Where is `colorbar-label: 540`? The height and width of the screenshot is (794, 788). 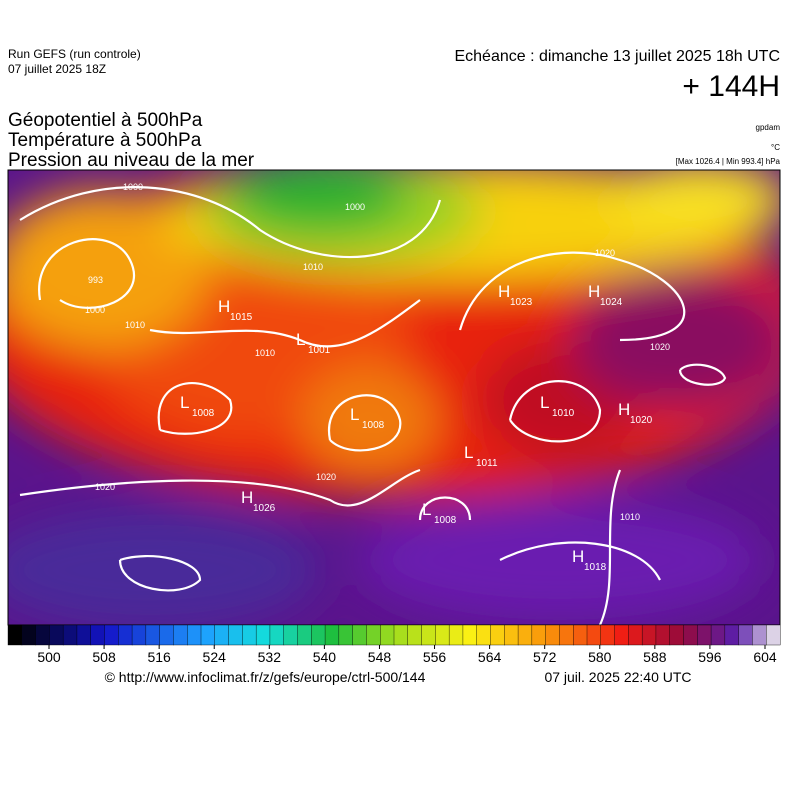 colorbar-label: 540 is located at coordinates (325, 657).